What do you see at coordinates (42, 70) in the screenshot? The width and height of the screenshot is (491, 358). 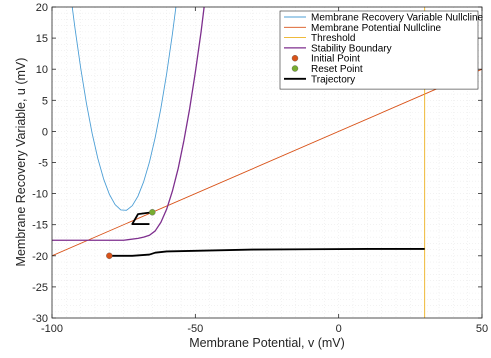 I see `y-tick-label: 10` at bounding box center [42, 70].